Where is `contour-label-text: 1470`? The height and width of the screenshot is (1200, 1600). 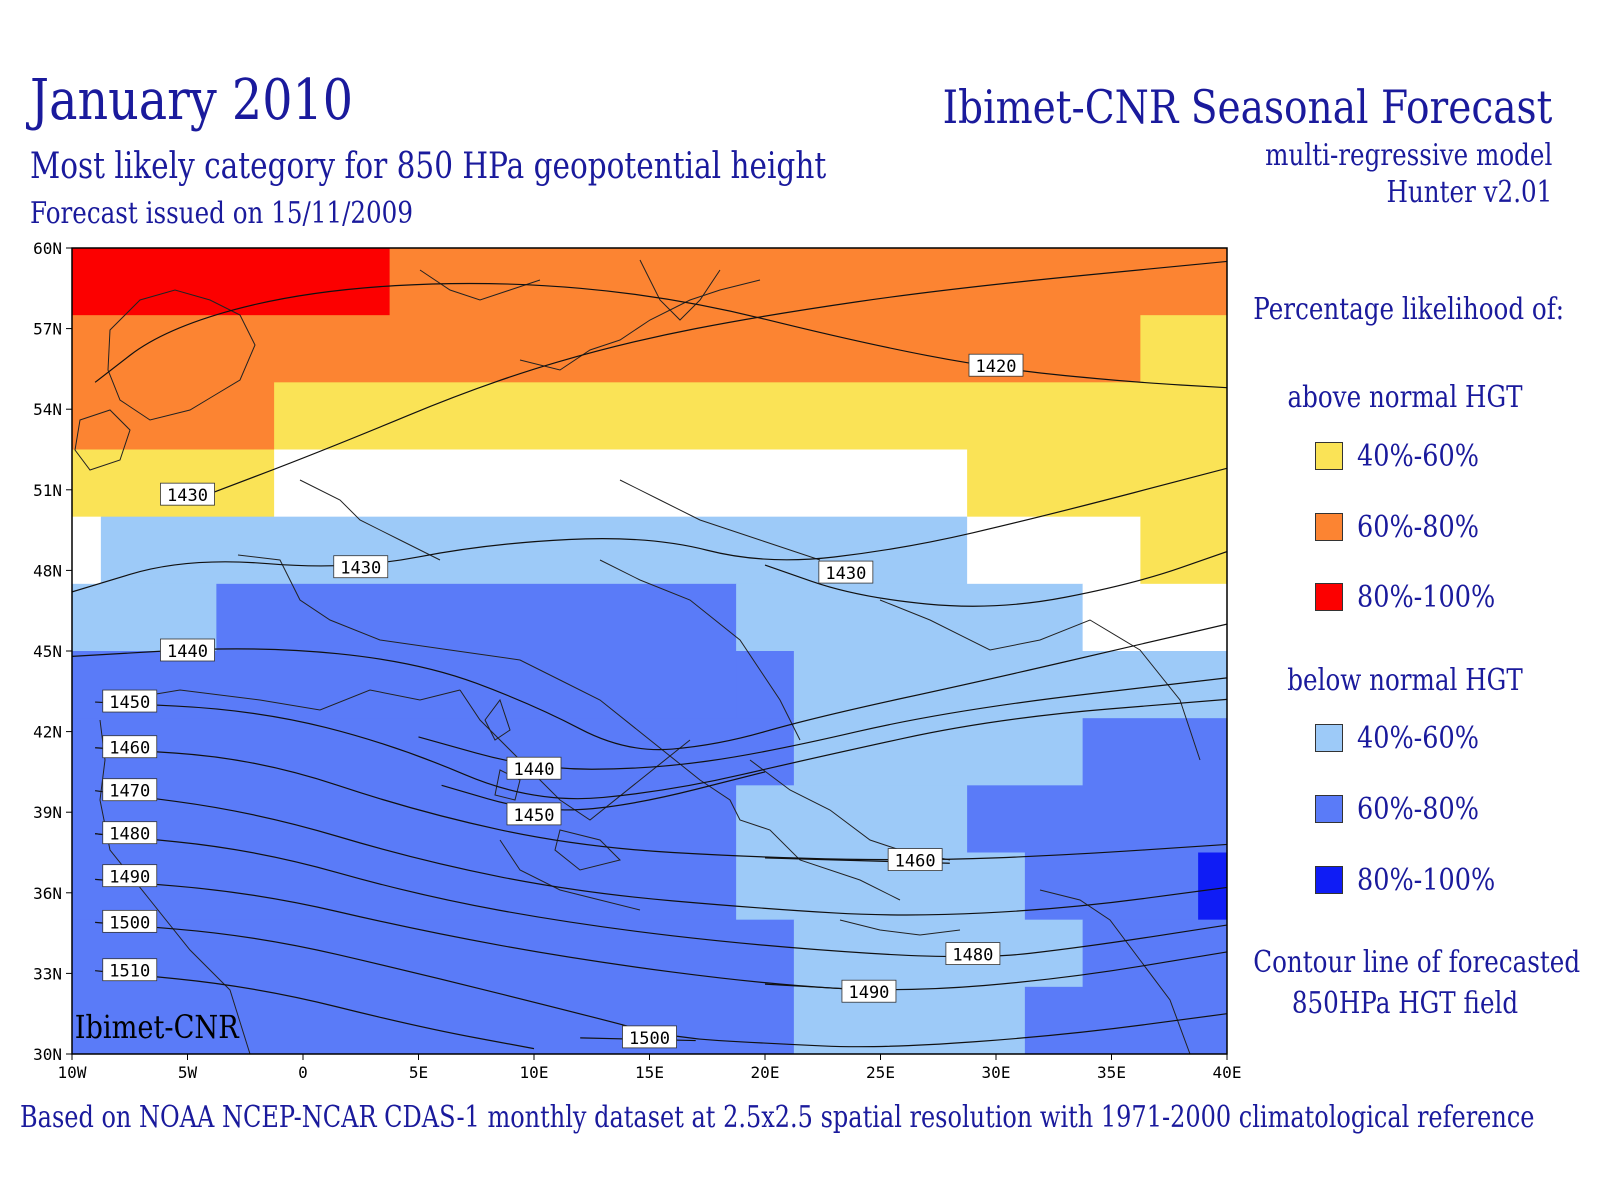 contour-label-text: 1470 is located at coordinates (129, 792).